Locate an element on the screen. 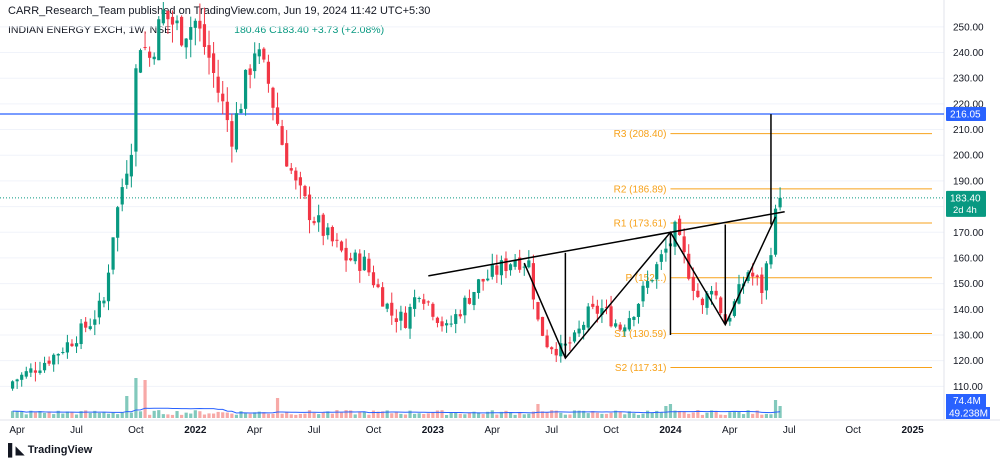 This screenshot has width=1000, height=460. last-price-badge-bg is located at coordinates (966, 203).